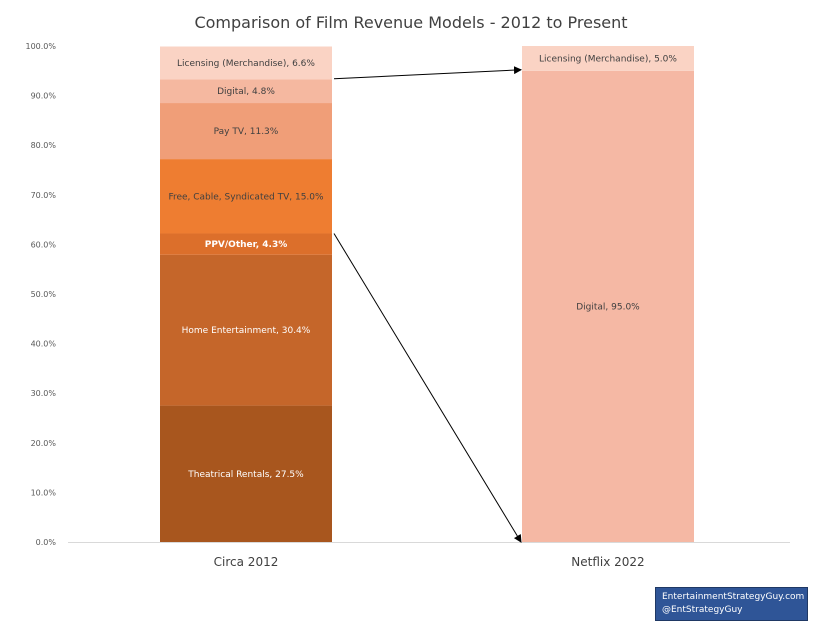  I want to click on segment-data-label: Pay TV, 11.3%, so click(246, 132).